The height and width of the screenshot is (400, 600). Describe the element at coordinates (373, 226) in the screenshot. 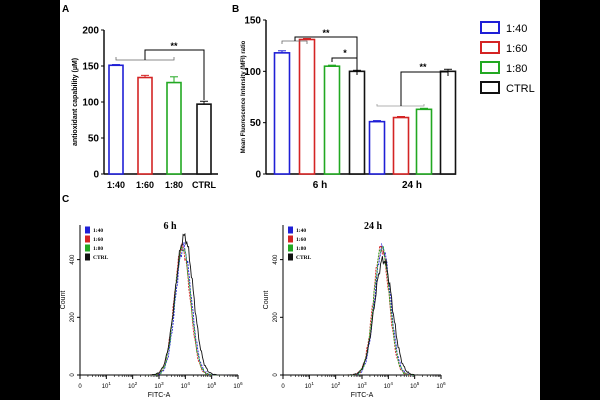

I see `subplot-title-c: 24 h` at that location.